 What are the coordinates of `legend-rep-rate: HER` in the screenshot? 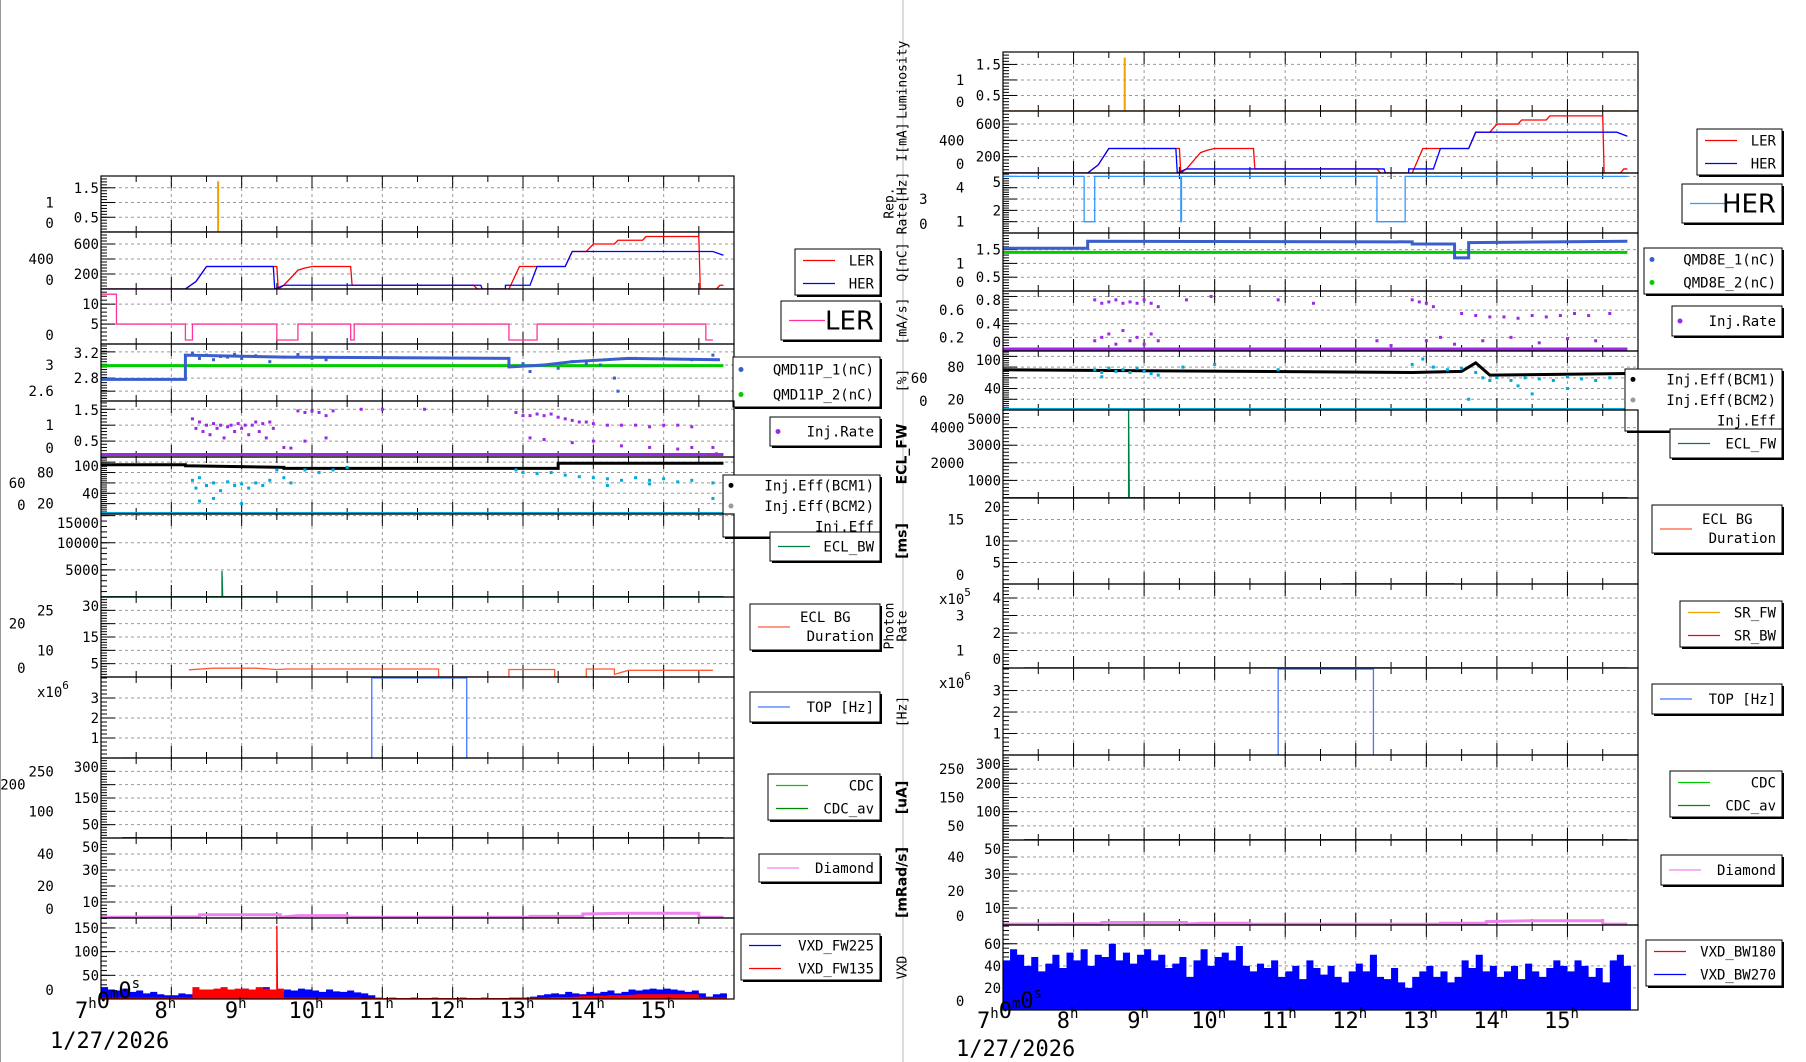 It's located at (1732, 204).